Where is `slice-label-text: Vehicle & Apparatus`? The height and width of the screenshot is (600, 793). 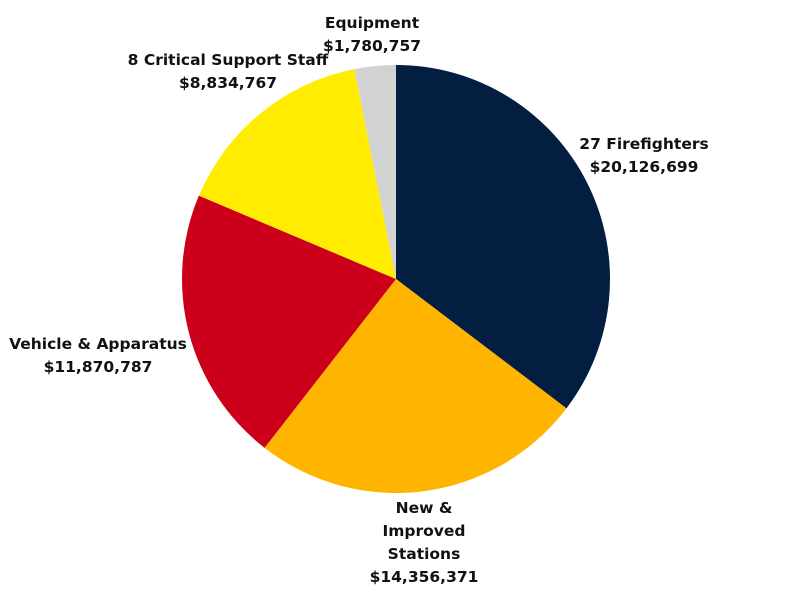
slice-label-text: Vehicle & Apparatus is located at coordinates (98, 344).